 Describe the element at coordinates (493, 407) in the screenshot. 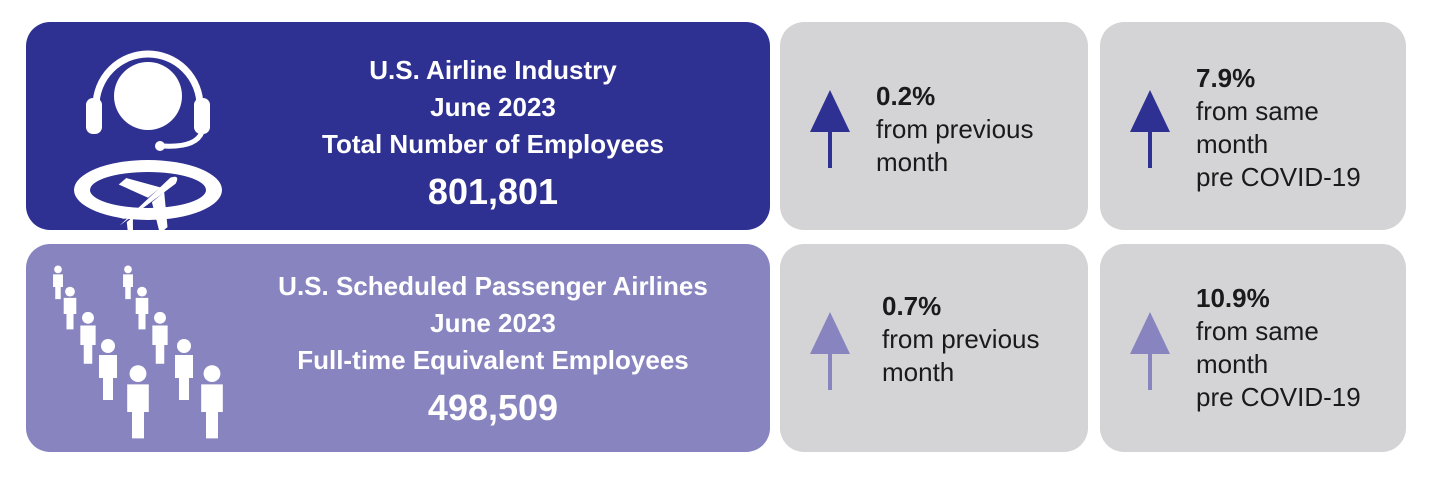

I see `card-value: 498,509` at that location.